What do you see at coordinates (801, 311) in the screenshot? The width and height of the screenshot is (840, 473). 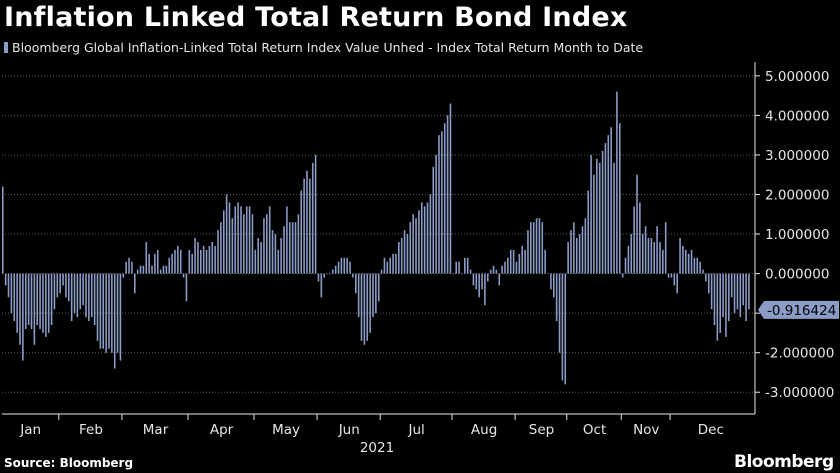 I see `last-value-label: -0.916424` at bounding box center [801, 311].